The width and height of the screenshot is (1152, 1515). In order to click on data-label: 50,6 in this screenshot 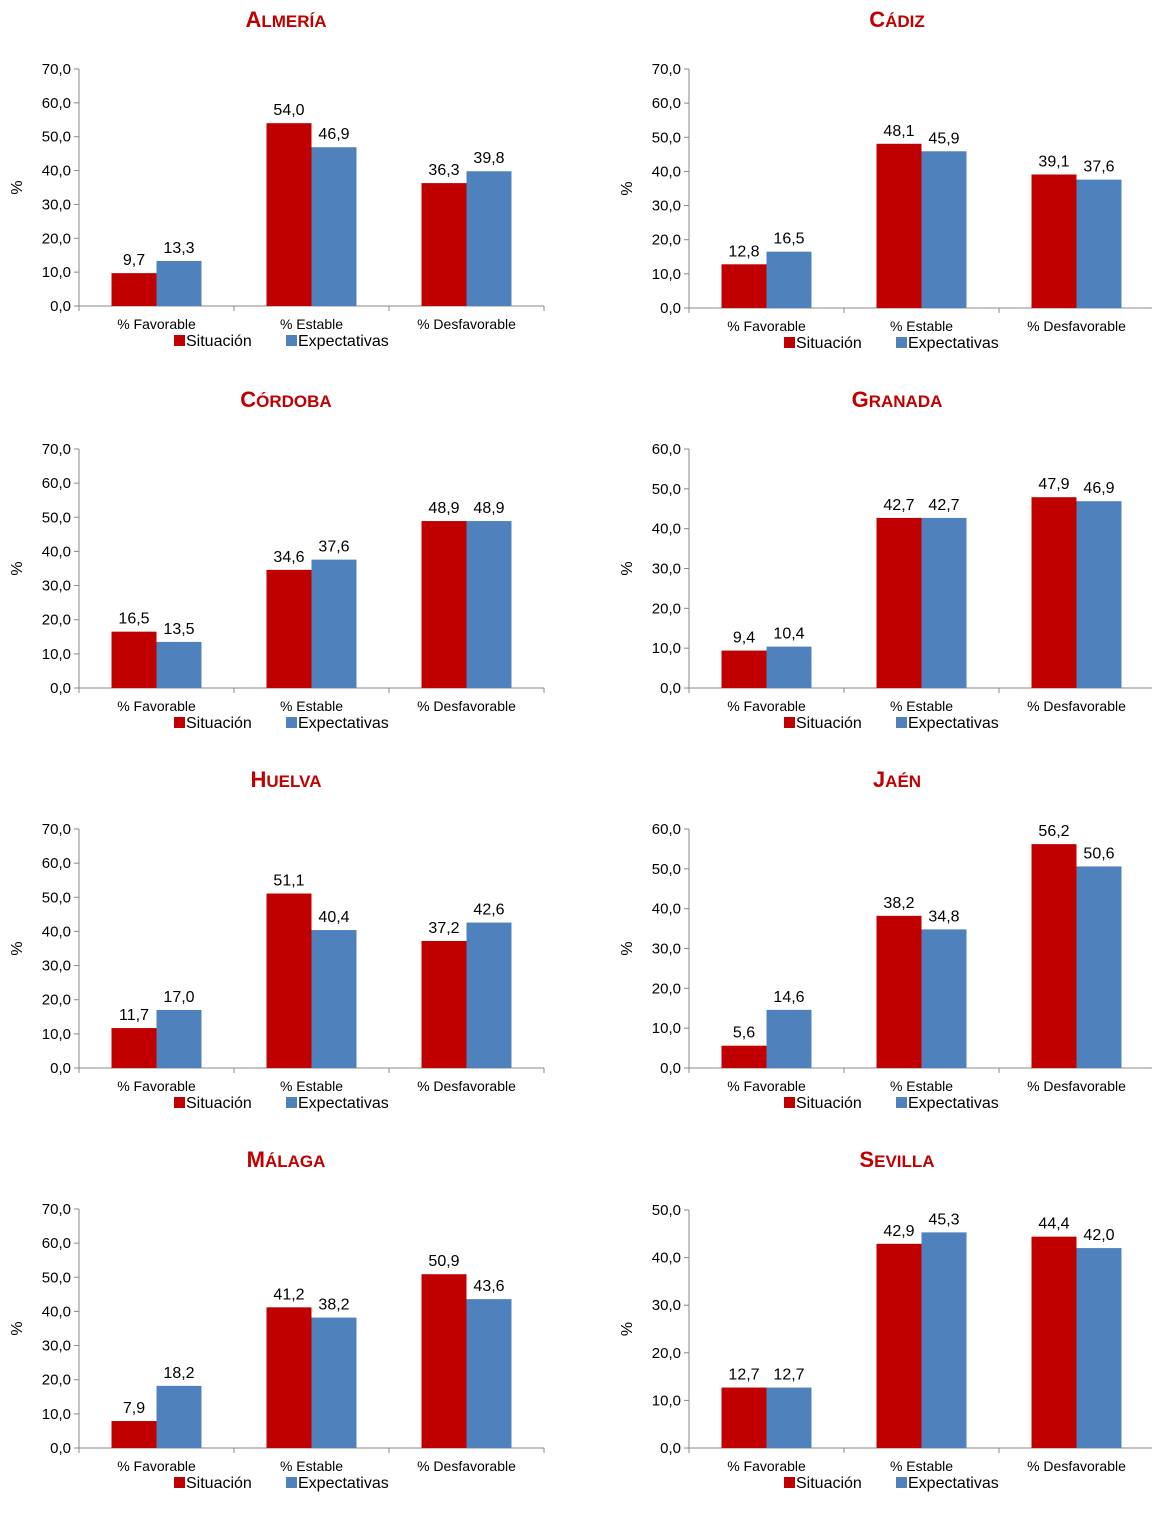, I will do `click(1098, 853)`.